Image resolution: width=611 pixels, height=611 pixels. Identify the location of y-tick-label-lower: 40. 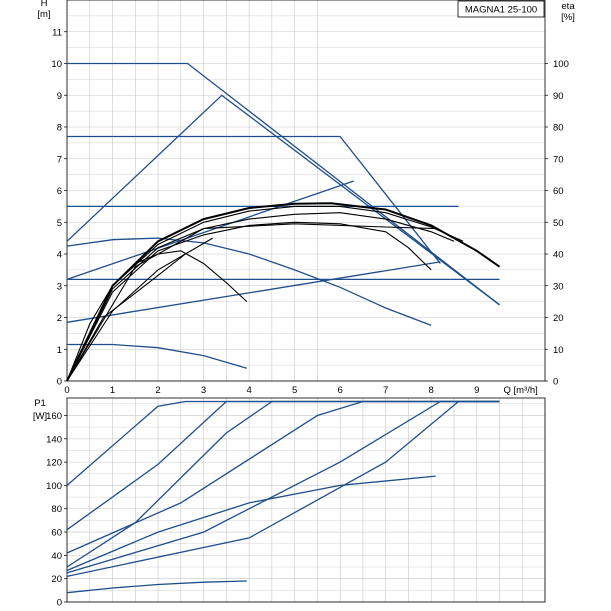
(56, 556).